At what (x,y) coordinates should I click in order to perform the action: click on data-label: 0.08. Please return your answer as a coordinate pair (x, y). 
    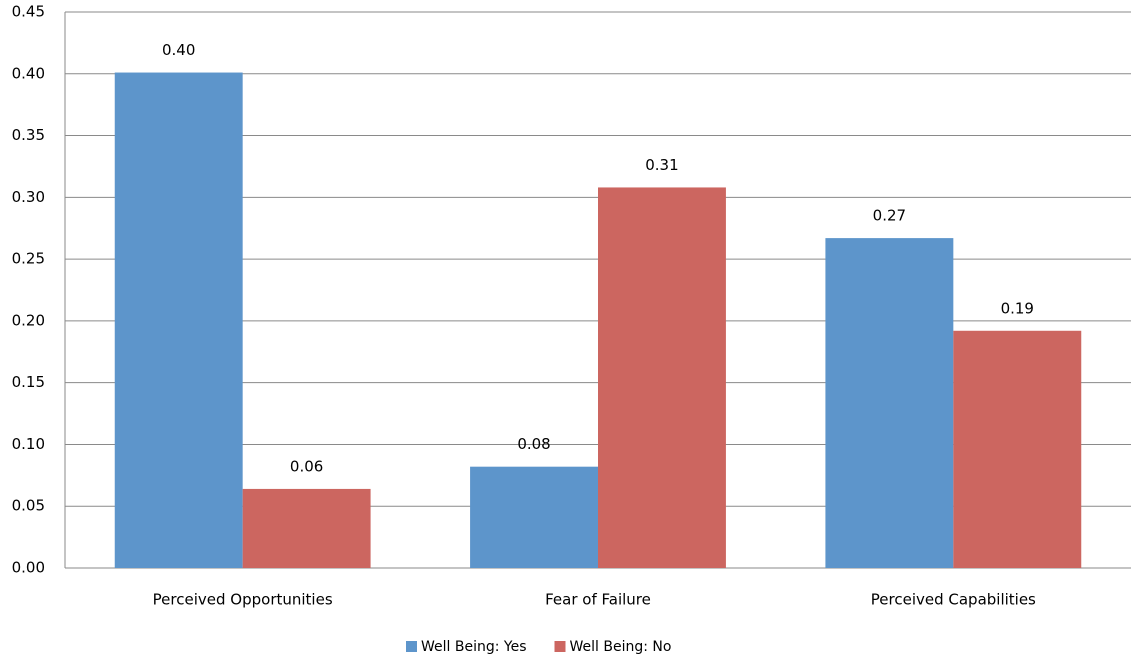
    Looking at the image, I should click on (533, 444).